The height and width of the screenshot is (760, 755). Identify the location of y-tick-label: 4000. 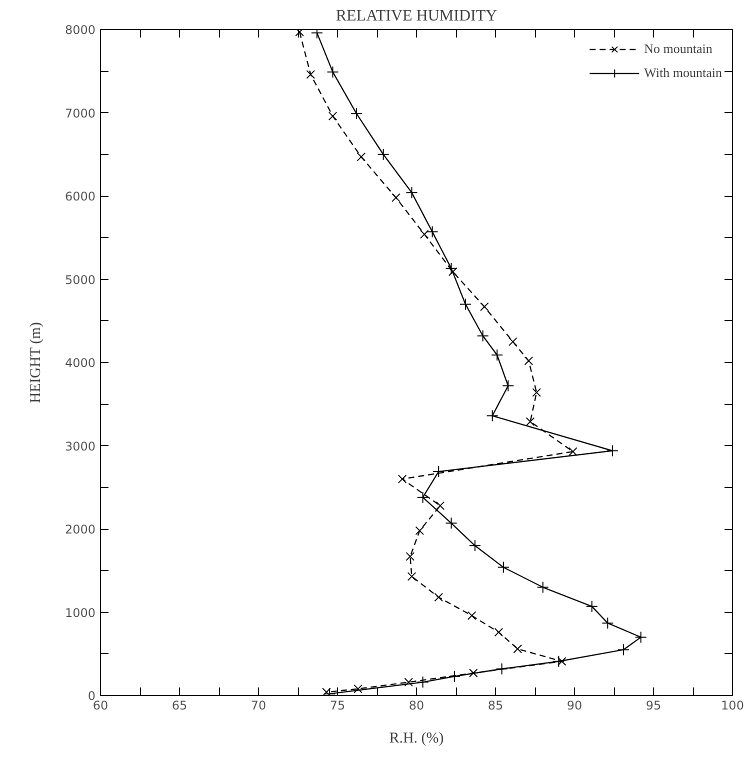
(80, 363).